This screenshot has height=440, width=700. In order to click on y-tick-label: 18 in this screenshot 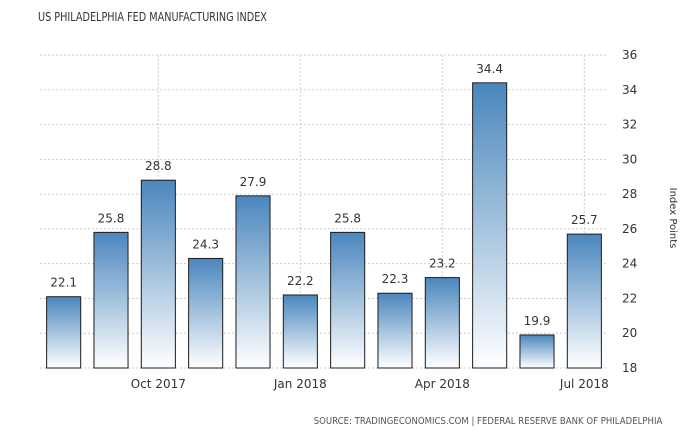, I will do `click(629, 368)`.